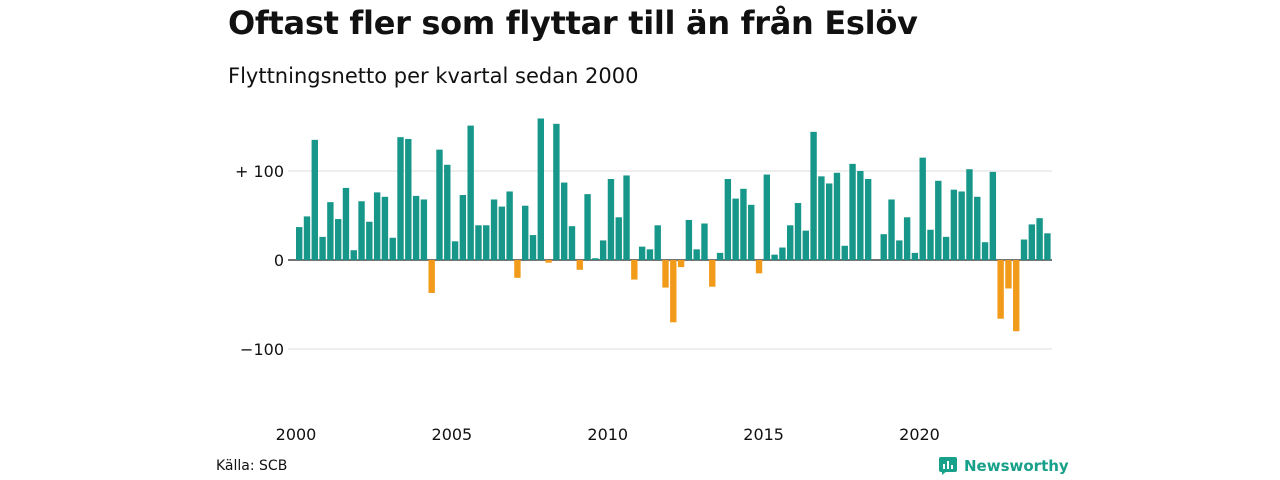 This screenshot has height=480, width=1280. I want to click on newsworthy-icon, so click(948, 466).